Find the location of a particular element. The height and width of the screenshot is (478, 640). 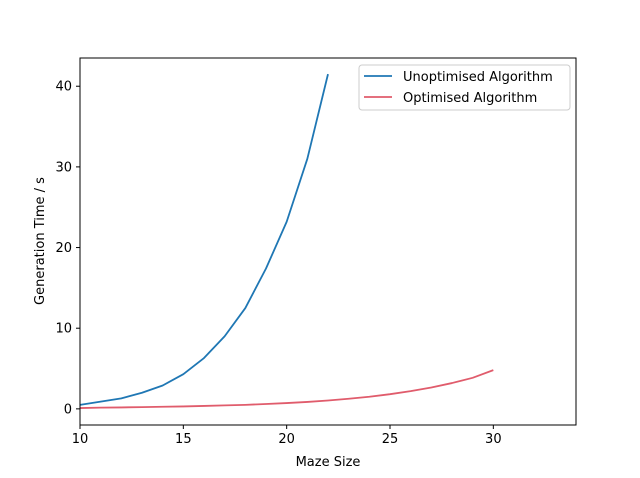

series-line-optimised is located at coordinates (286, 389).